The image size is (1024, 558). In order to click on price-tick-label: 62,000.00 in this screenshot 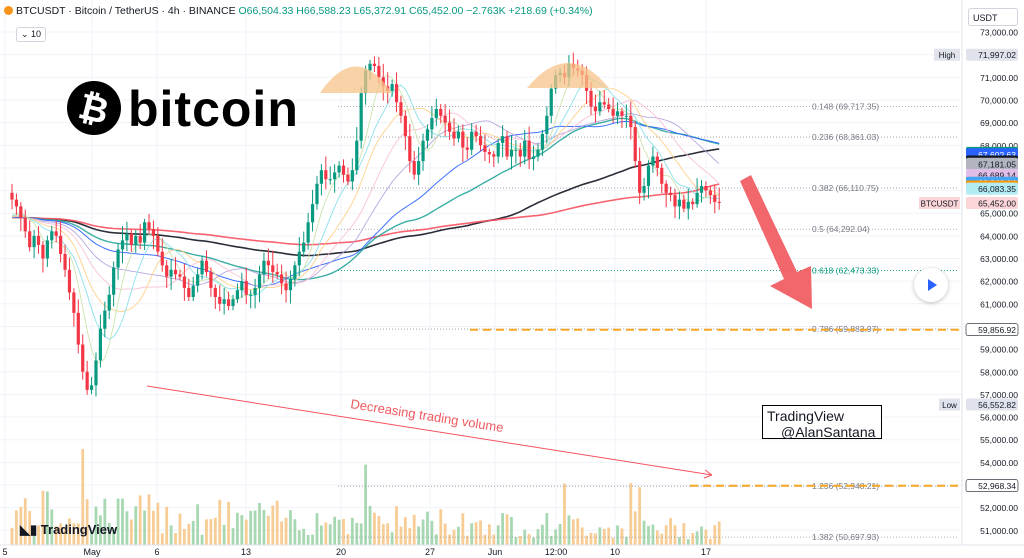, I will do `click(999, 282)`.